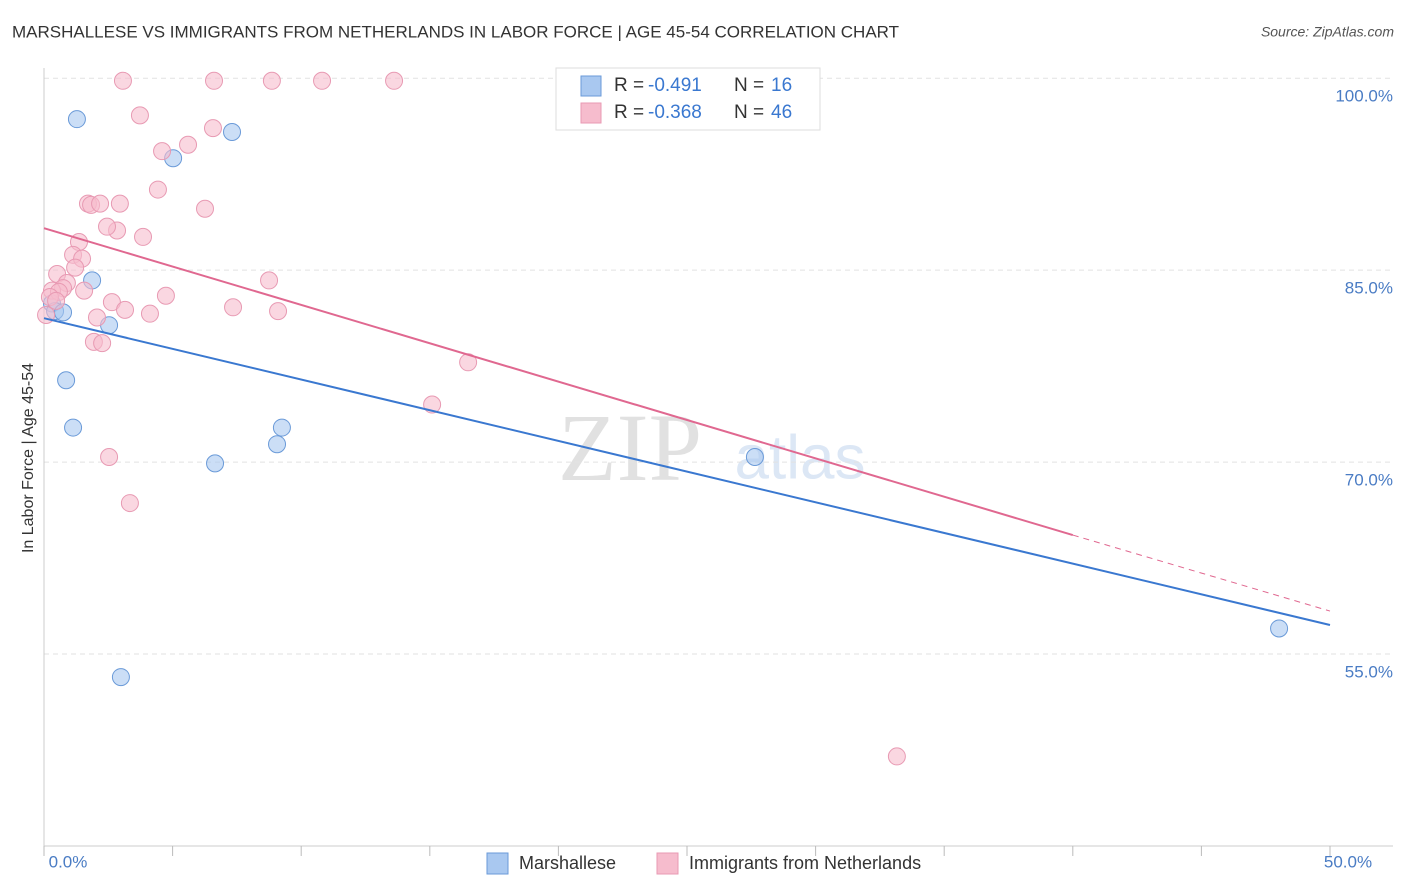  What do you see at coordinates (781, 112) in the screenshot?
I see `n-value: 46` at bounding box center [781, 112].